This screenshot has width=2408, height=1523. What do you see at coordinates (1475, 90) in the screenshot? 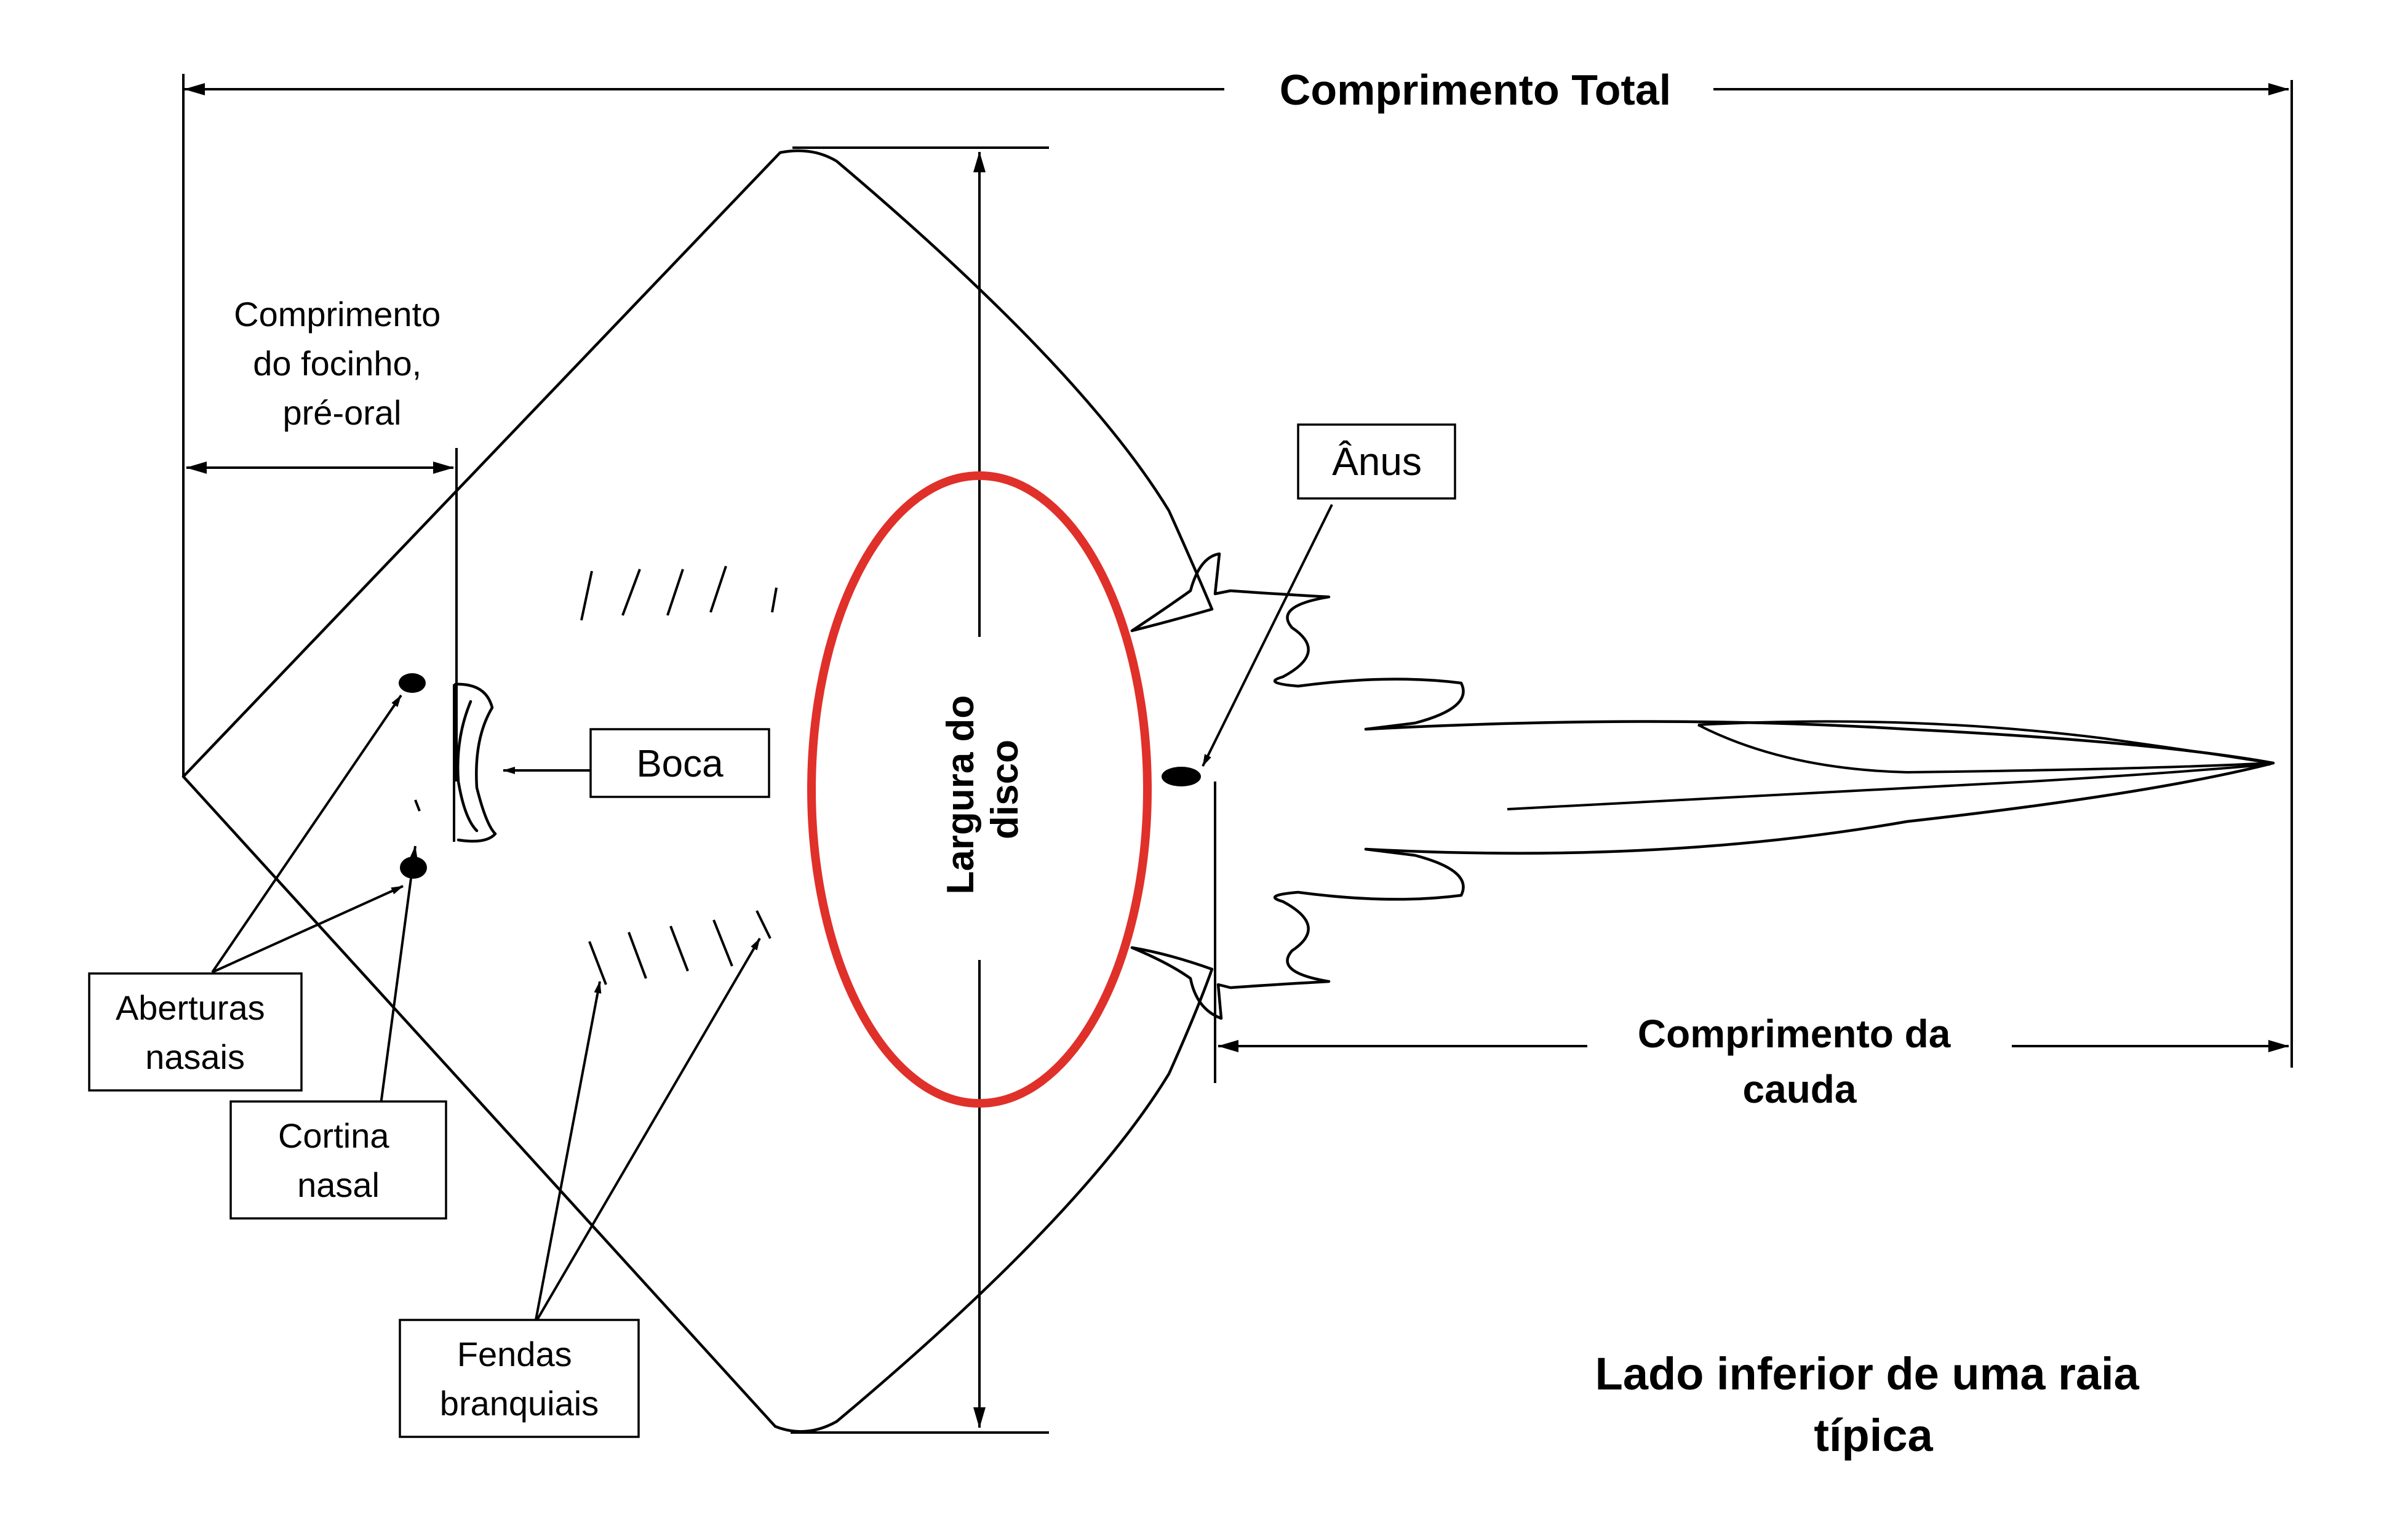
I see `total-length-label: Comprimento Total` at bounding box center [1475, 90].